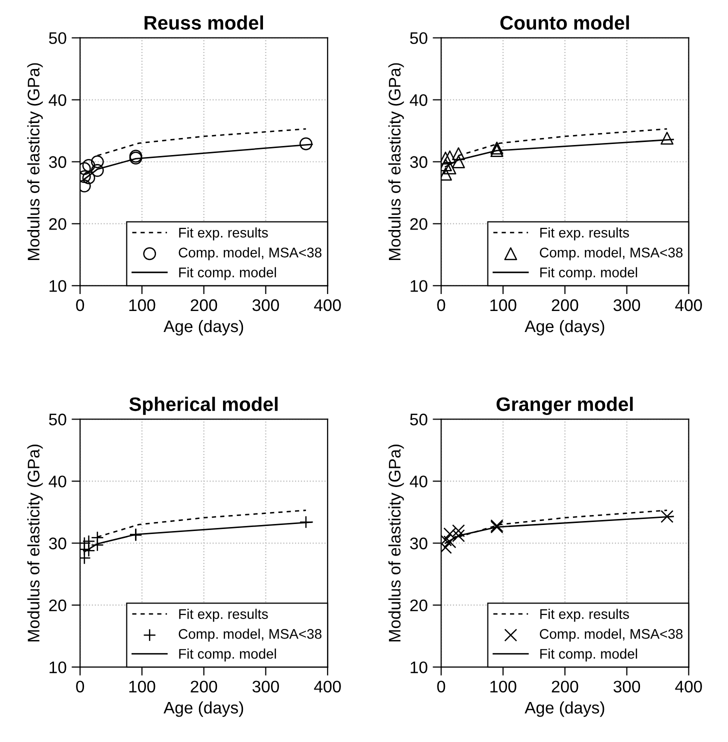 The height and width of the screenshot is (742, 728). I want to click on chart-title: Counto model, so click(564, 22).